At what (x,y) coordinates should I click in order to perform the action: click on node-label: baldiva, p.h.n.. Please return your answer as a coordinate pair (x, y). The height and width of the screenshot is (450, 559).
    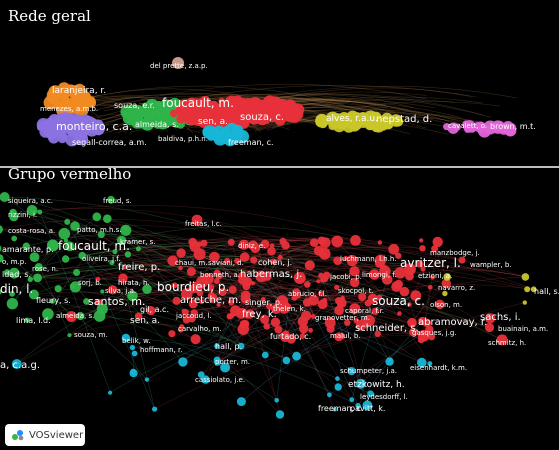
    Looking at the image, I should click on (183, 139).